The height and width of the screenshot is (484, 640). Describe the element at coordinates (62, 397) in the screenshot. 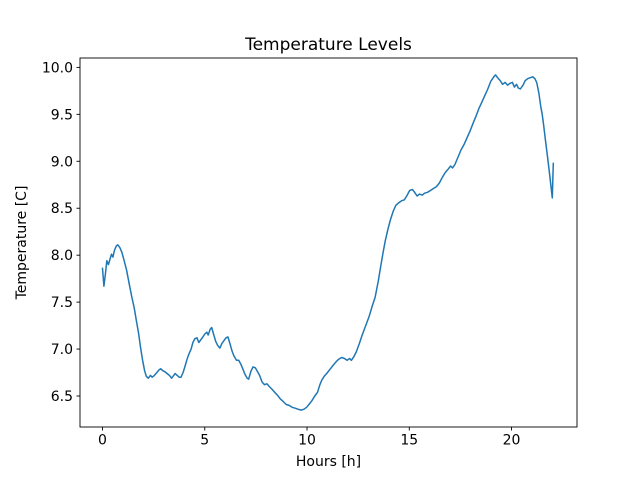

I see `y-tick-label: 6.5` at that location.